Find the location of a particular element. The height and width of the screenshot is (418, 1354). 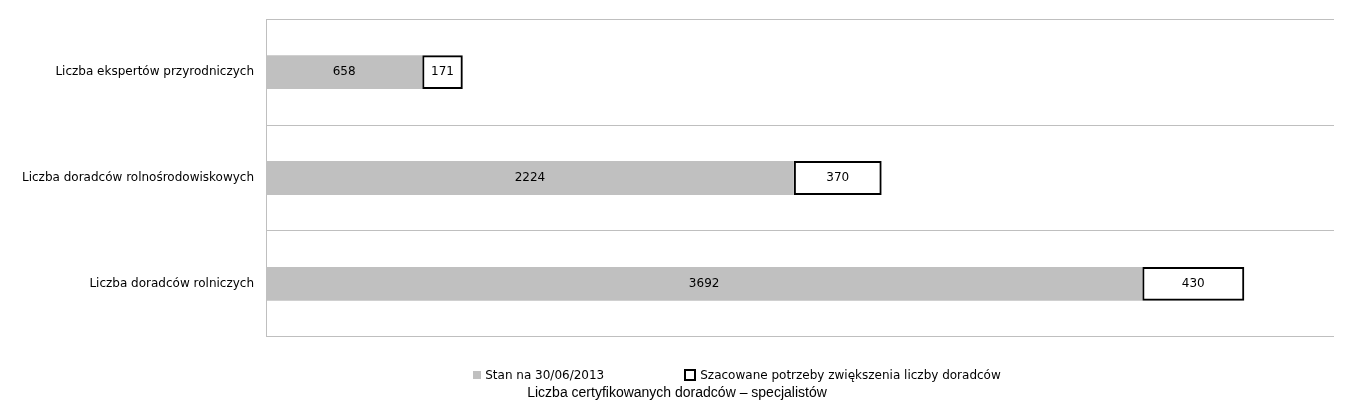

data-label: 2224 is located at coordinates (530, 177).